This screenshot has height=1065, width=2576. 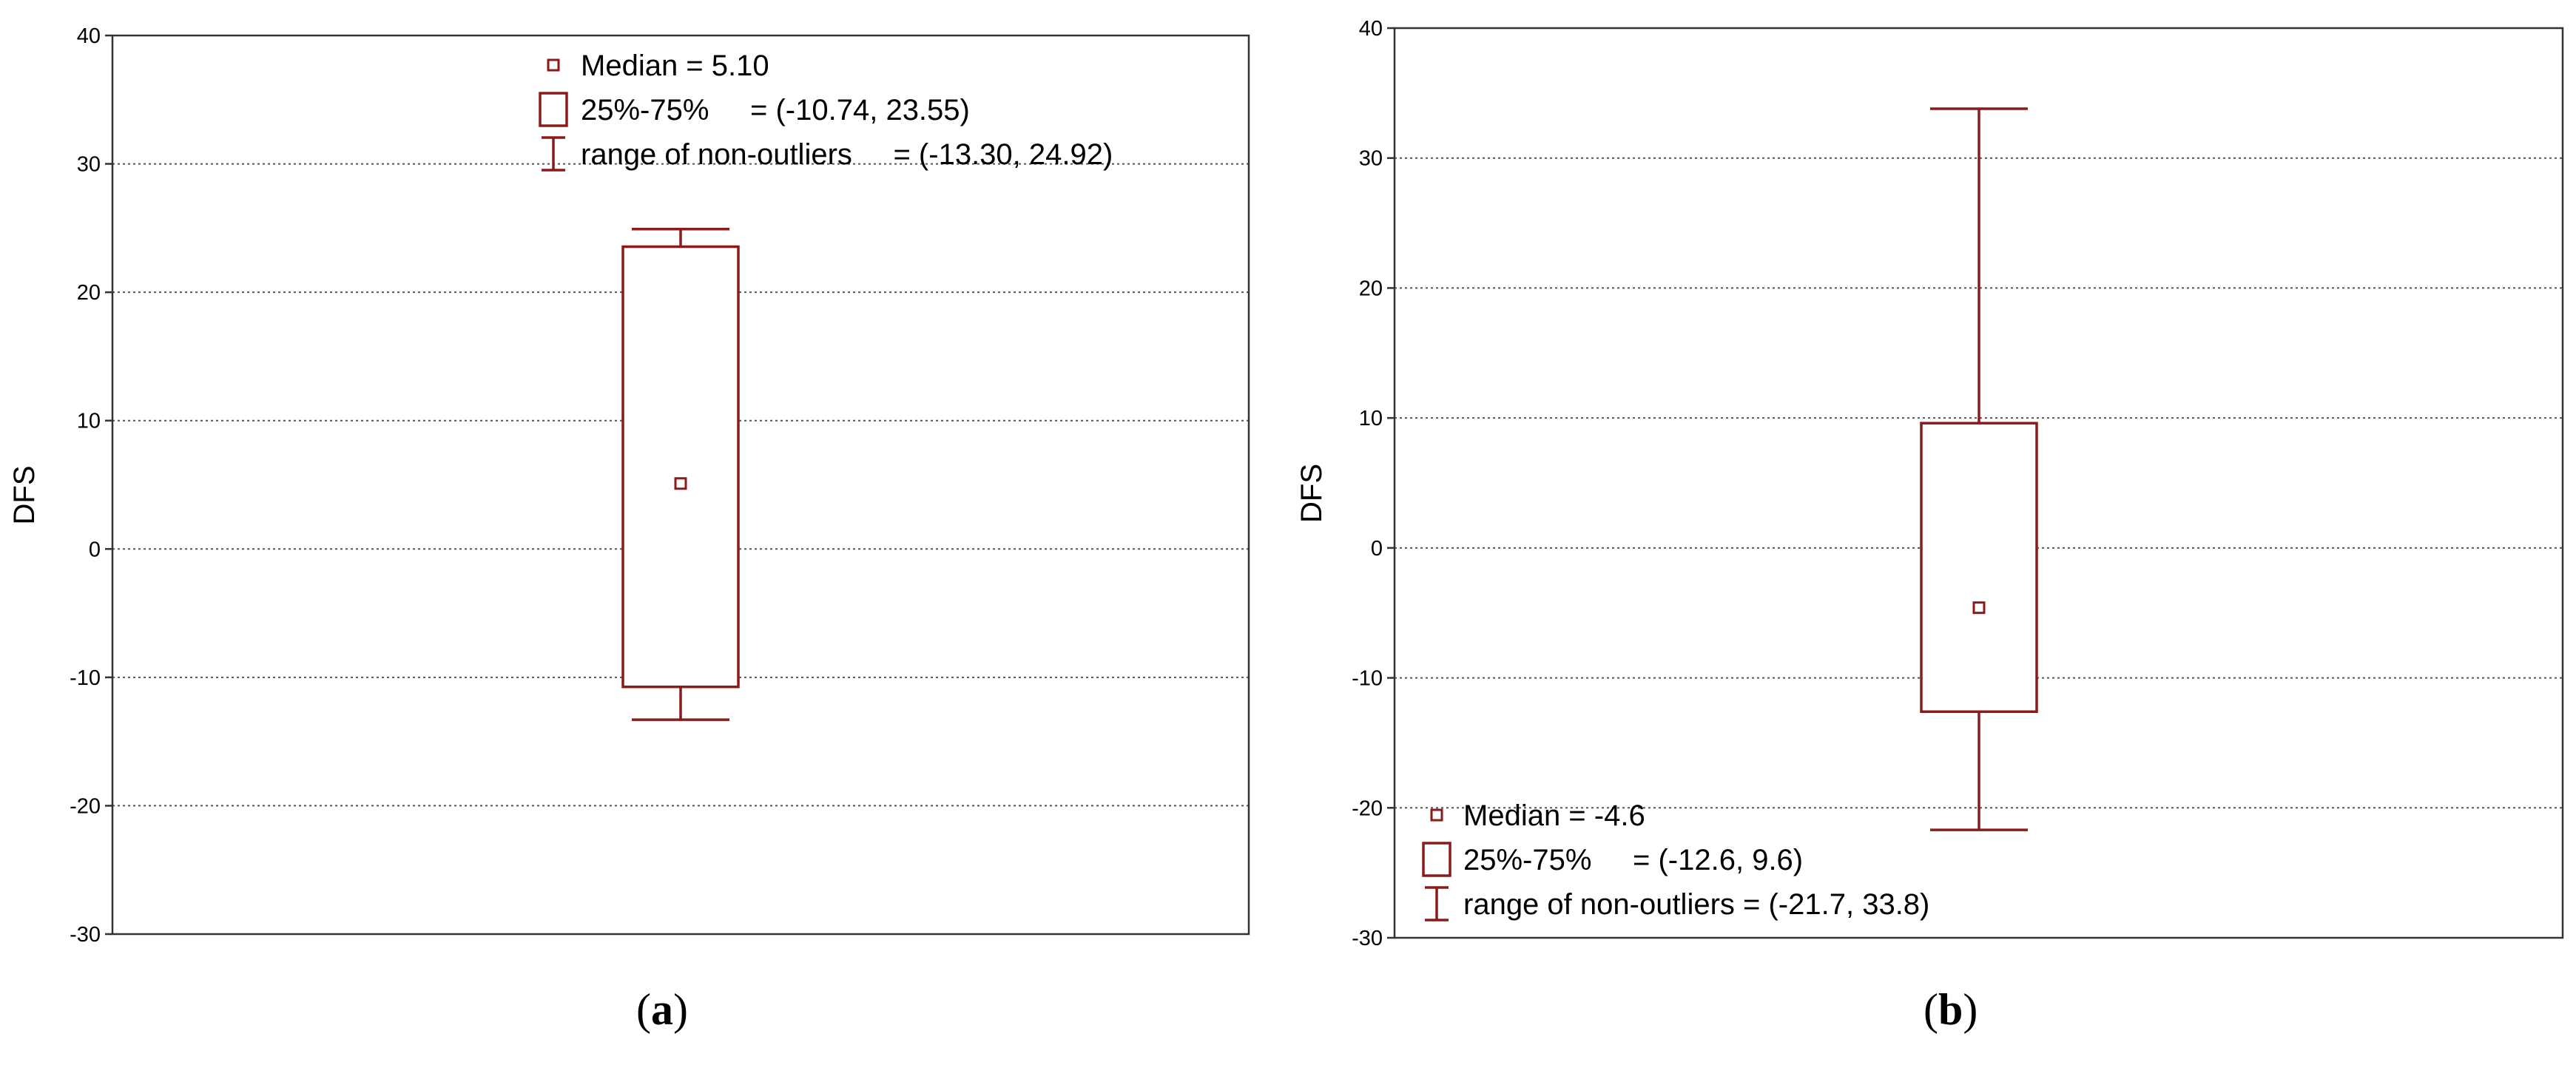 What do you see at coordinates (675, 66) in the screenshot?
I see `legend-label: Median = 5.10` at bounding box center [675, 66].